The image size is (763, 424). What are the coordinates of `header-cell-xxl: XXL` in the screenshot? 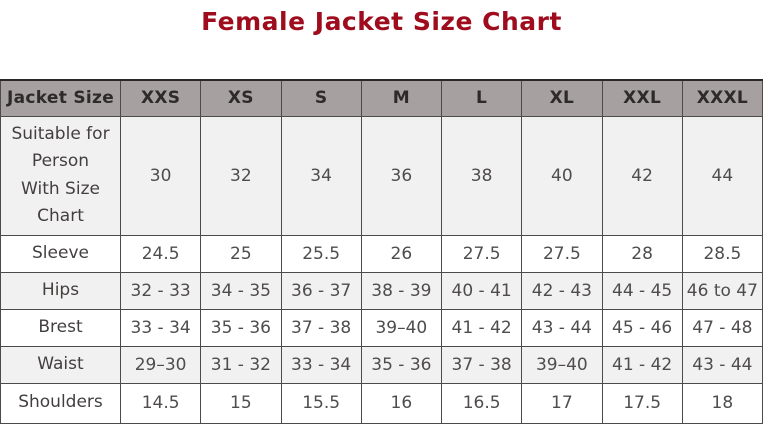 It's located at (642, 98).